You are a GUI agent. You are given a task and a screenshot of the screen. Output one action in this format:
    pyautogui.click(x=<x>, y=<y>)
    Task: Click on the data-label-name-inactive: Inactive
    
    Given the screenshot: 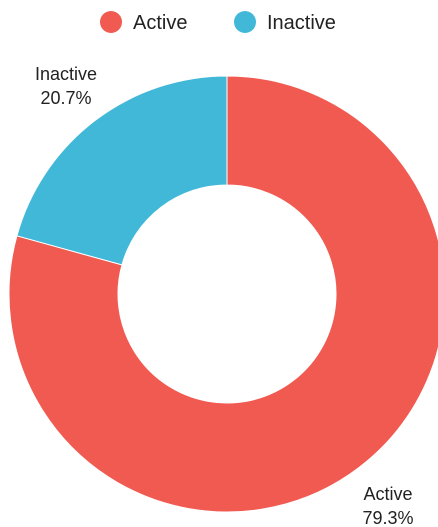 What is the action you would take?
    pyautogui.click(x=66, y=74)
    